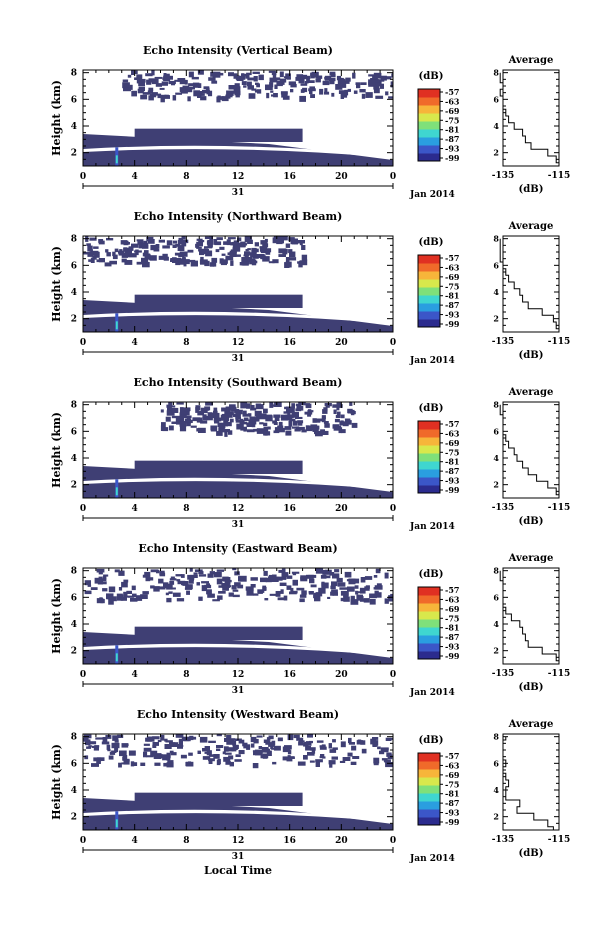  Describe the element at coordinates (341, 841) in the screenshot. I see `x-tick-label: 20` at that location.